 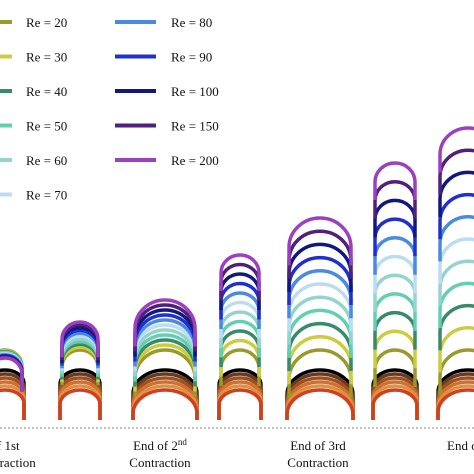 I want to click on stage-label-text: of 1st, so click(x=10, y=445).